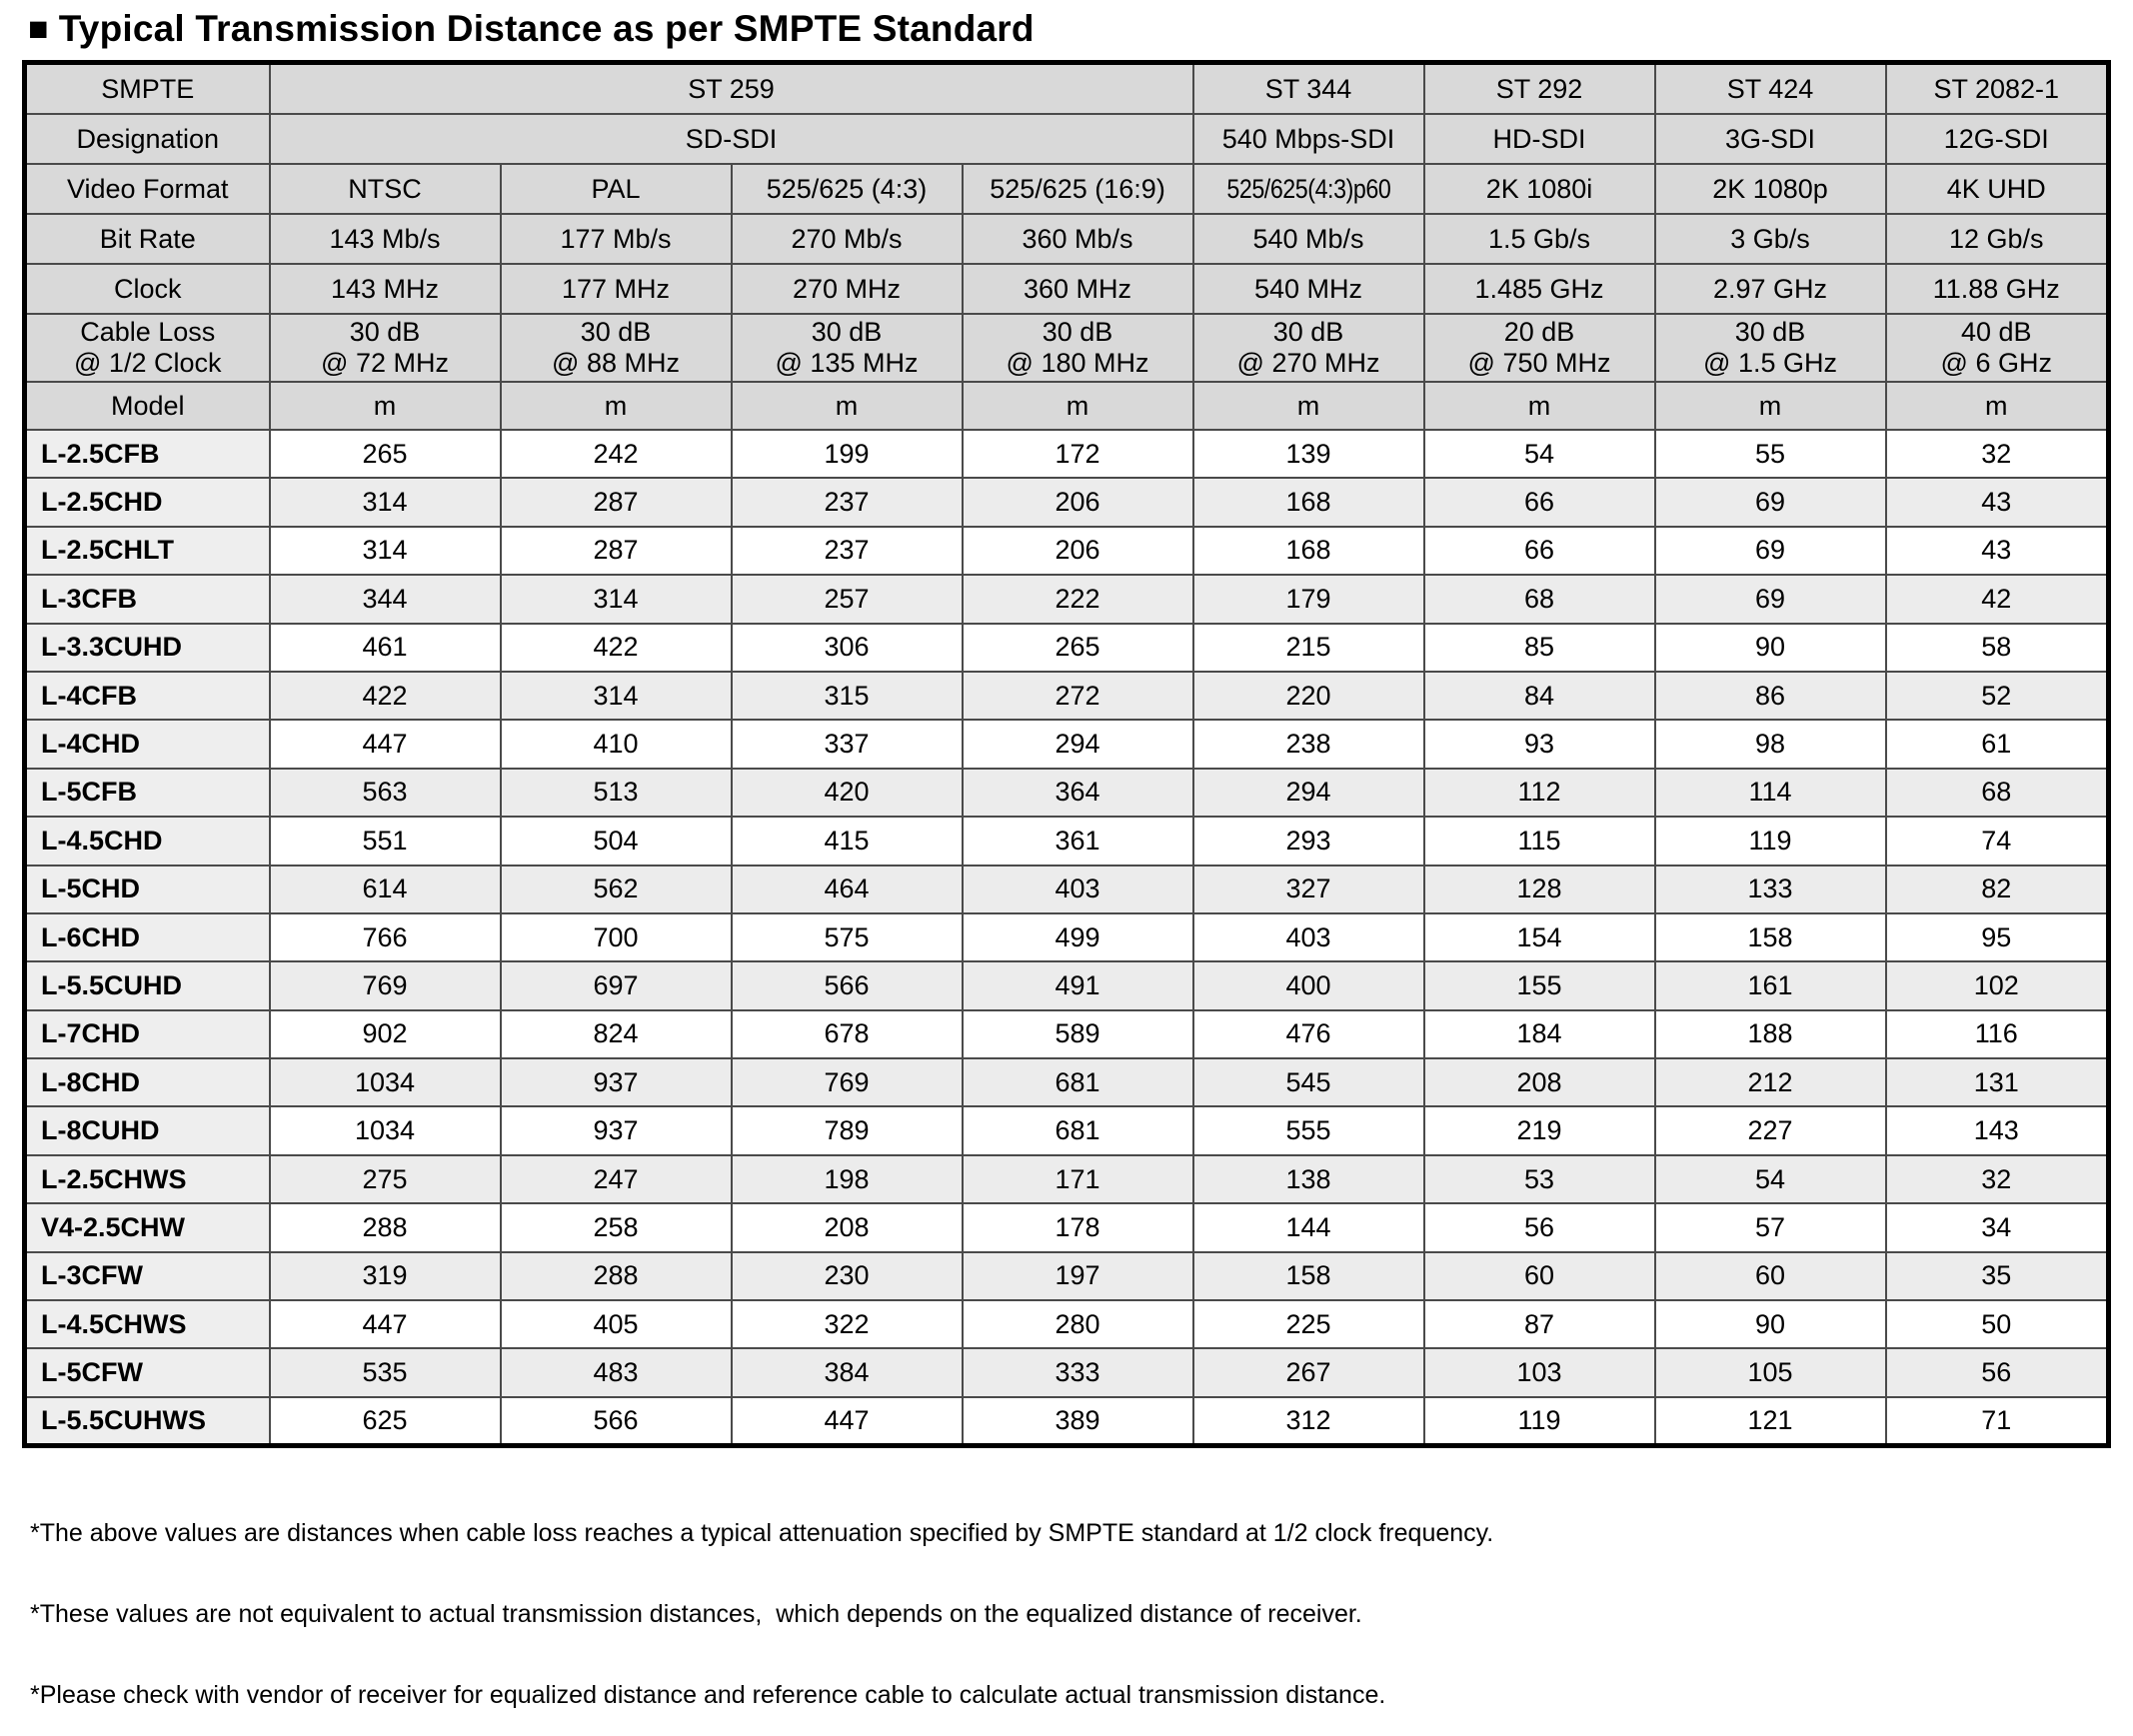  What do you see at coordinates (1997, 139) in the screenshot?
I see `designation-12g-sdi: 12G-SDI` at bounding box center [1997, 139].